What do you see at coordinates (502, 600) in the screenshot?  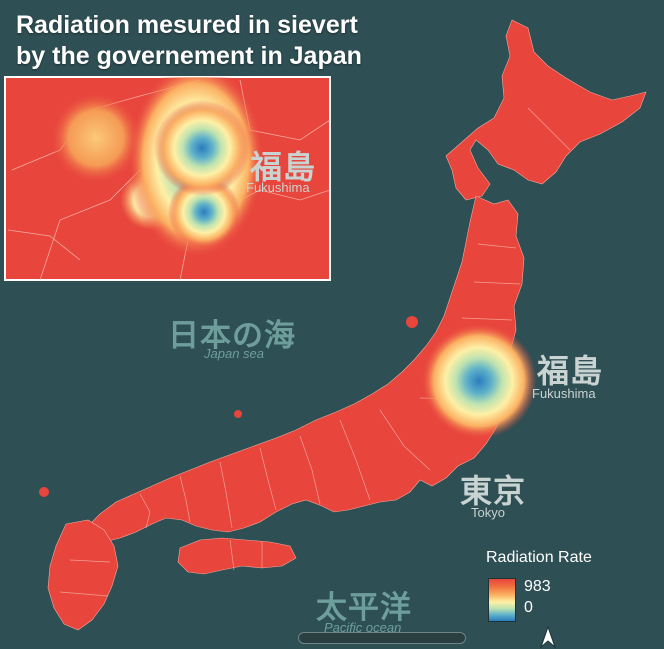 I see `legend-color-ramp` at bounding box center [502, 600].